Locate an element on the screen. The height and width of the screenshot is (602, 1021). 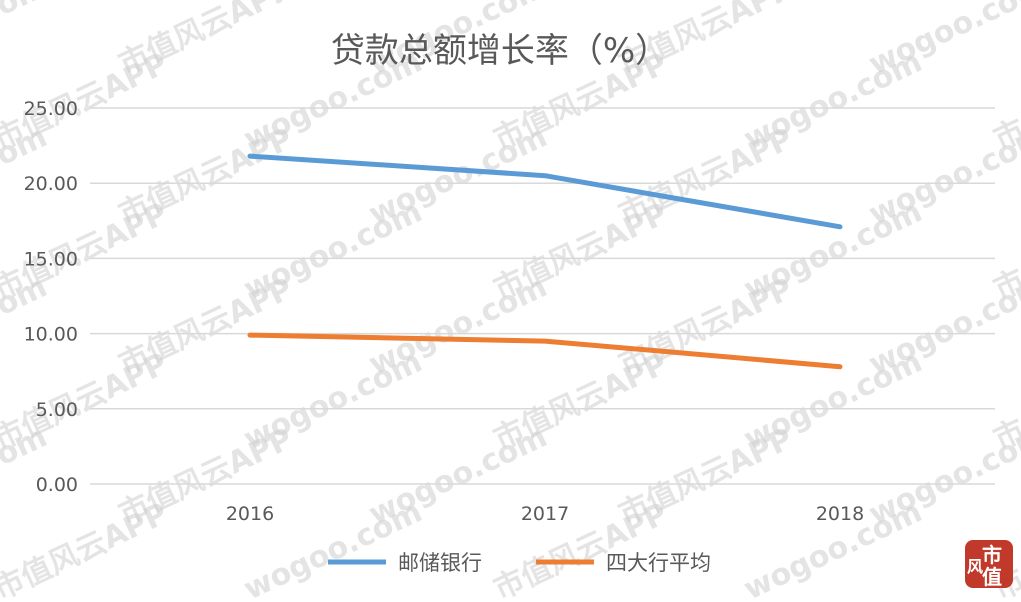
y-tick-label: 5.00 is located at coordinates (57, 410).